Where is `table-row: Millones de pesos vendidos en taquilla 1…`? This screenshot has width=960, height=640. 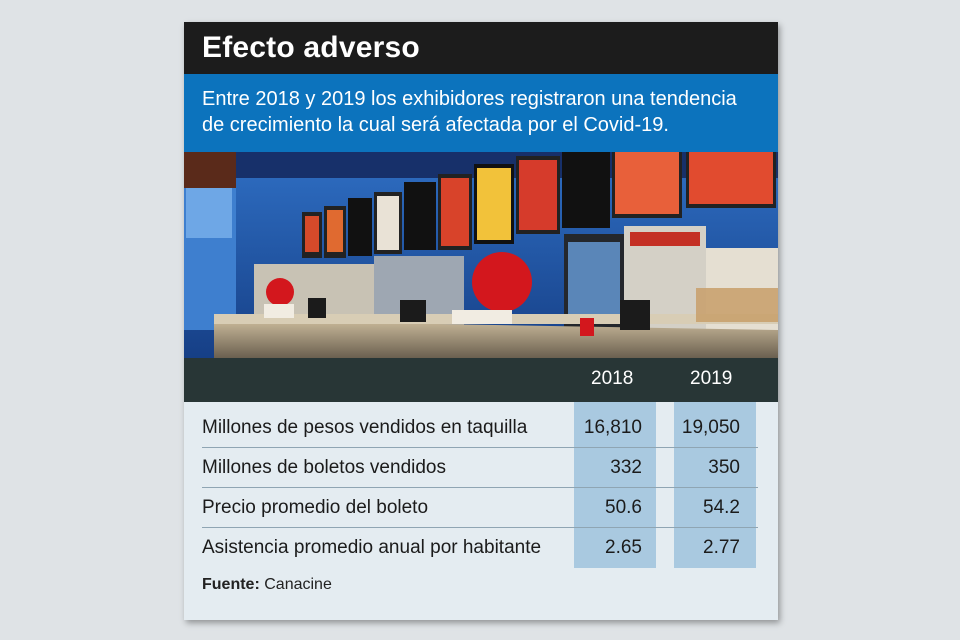 table-row: Millones de pesos vendidos en taquilla 1… is located at coordinates (480, 428).